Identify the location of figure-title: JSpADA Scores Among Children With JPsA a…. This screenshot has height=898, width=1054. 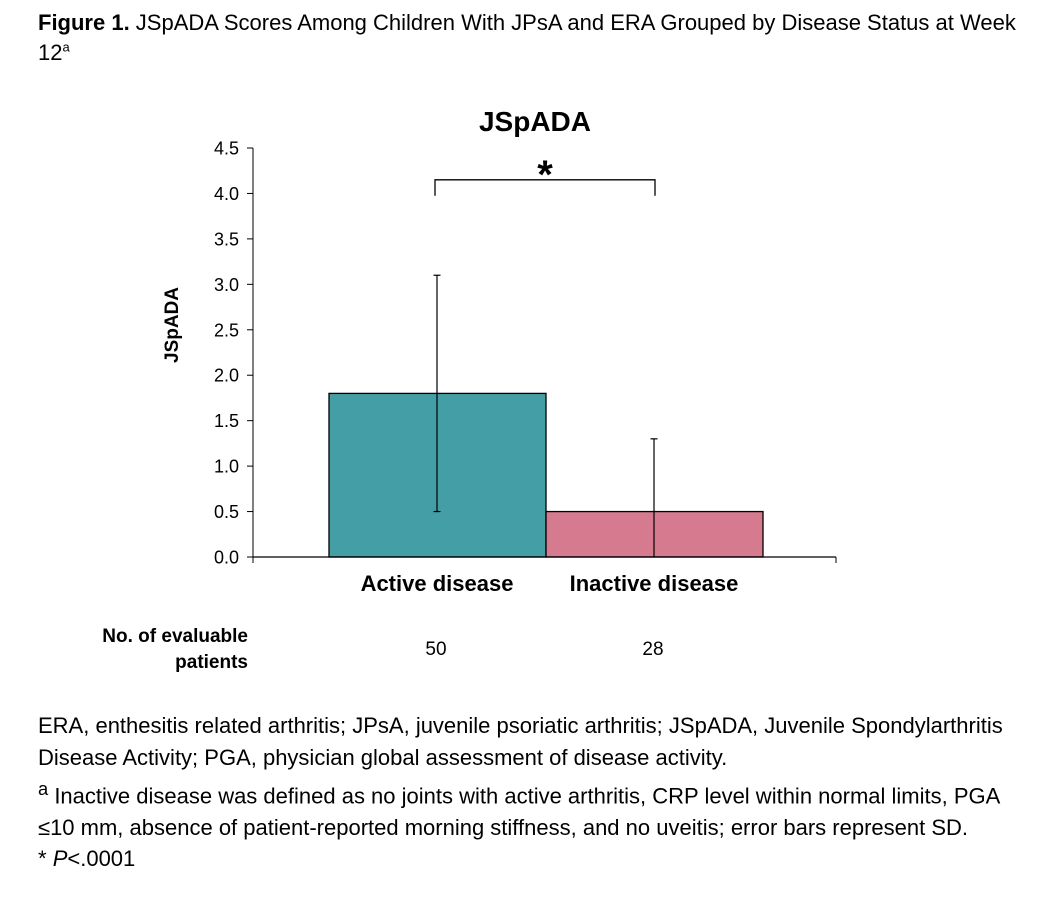
(527, 37).